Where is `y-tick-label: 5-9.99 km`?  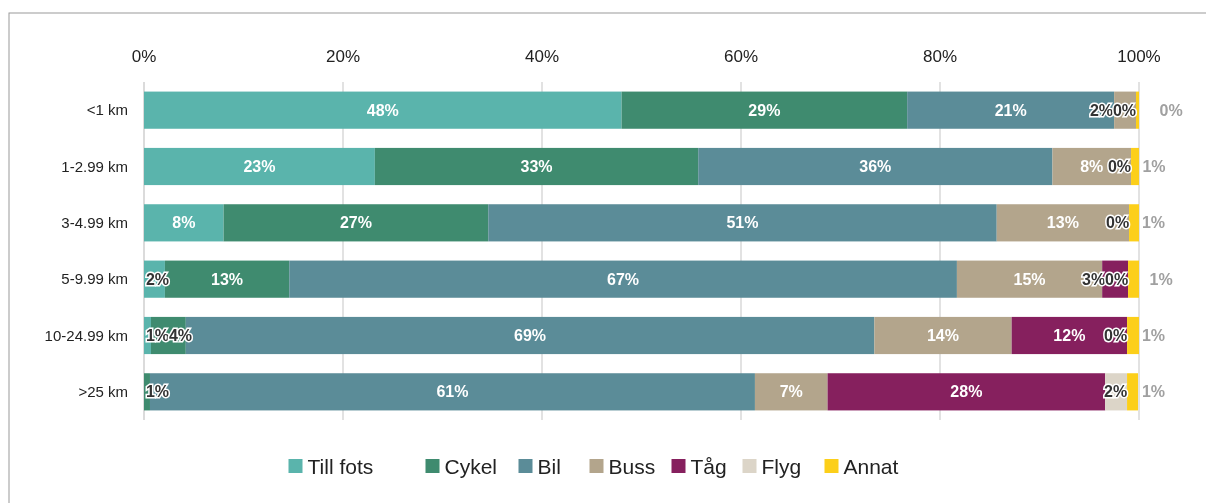
y-tick-label: 5-9.99 km is located at coordinates (94, 279).